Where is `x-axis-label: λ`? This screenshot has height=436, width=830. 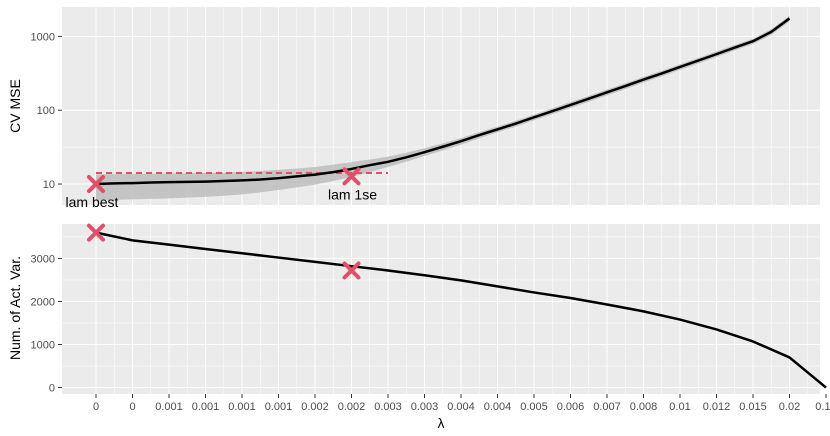 x-axis-label: λ is located at coordinates (441, 423).